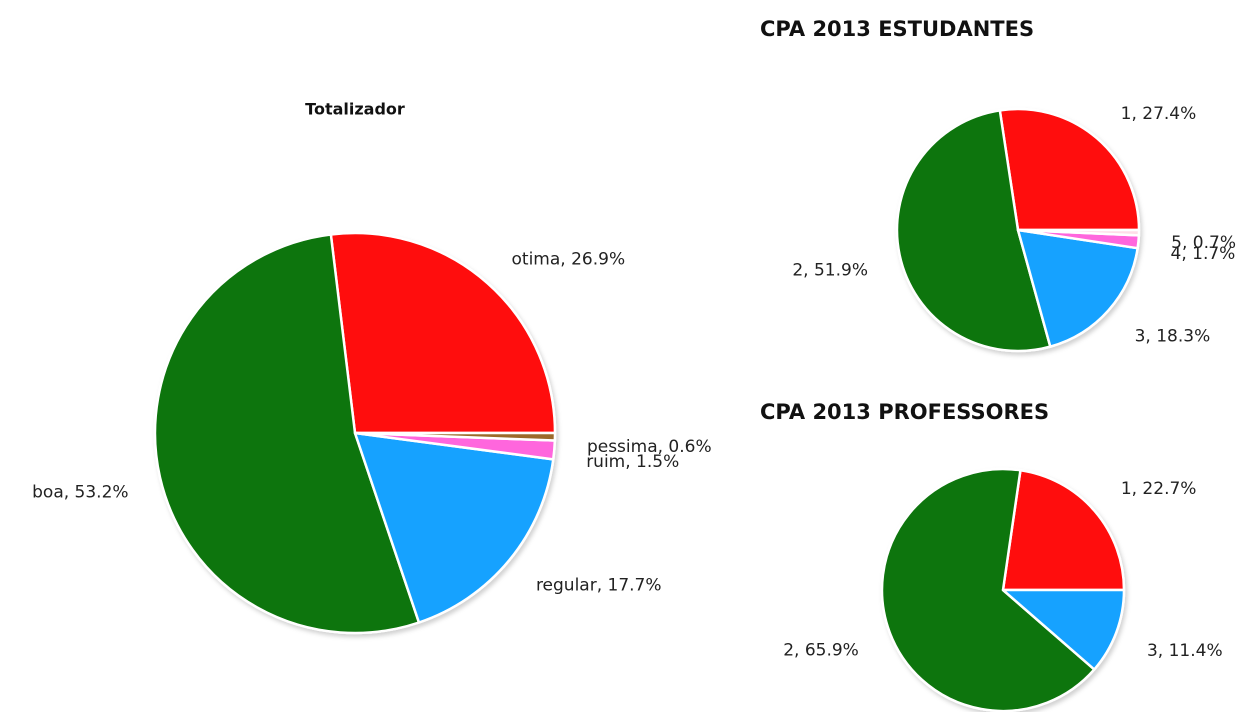  Describe the element at coordinates (1203, 243) in the screenshot. I see `data-label: 5, 0.7%` at that location.